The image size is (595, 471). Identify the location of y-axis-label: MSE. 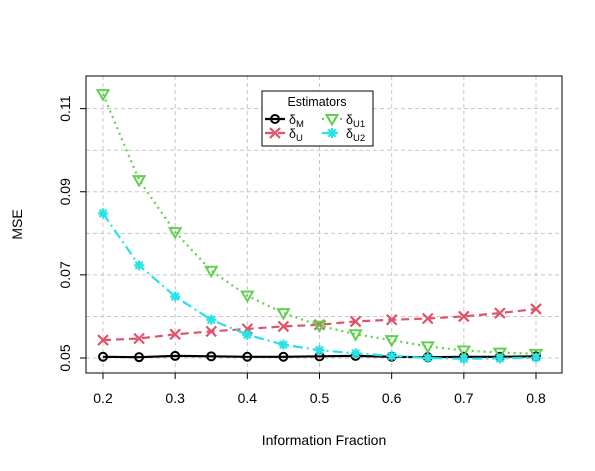
(17, 224).